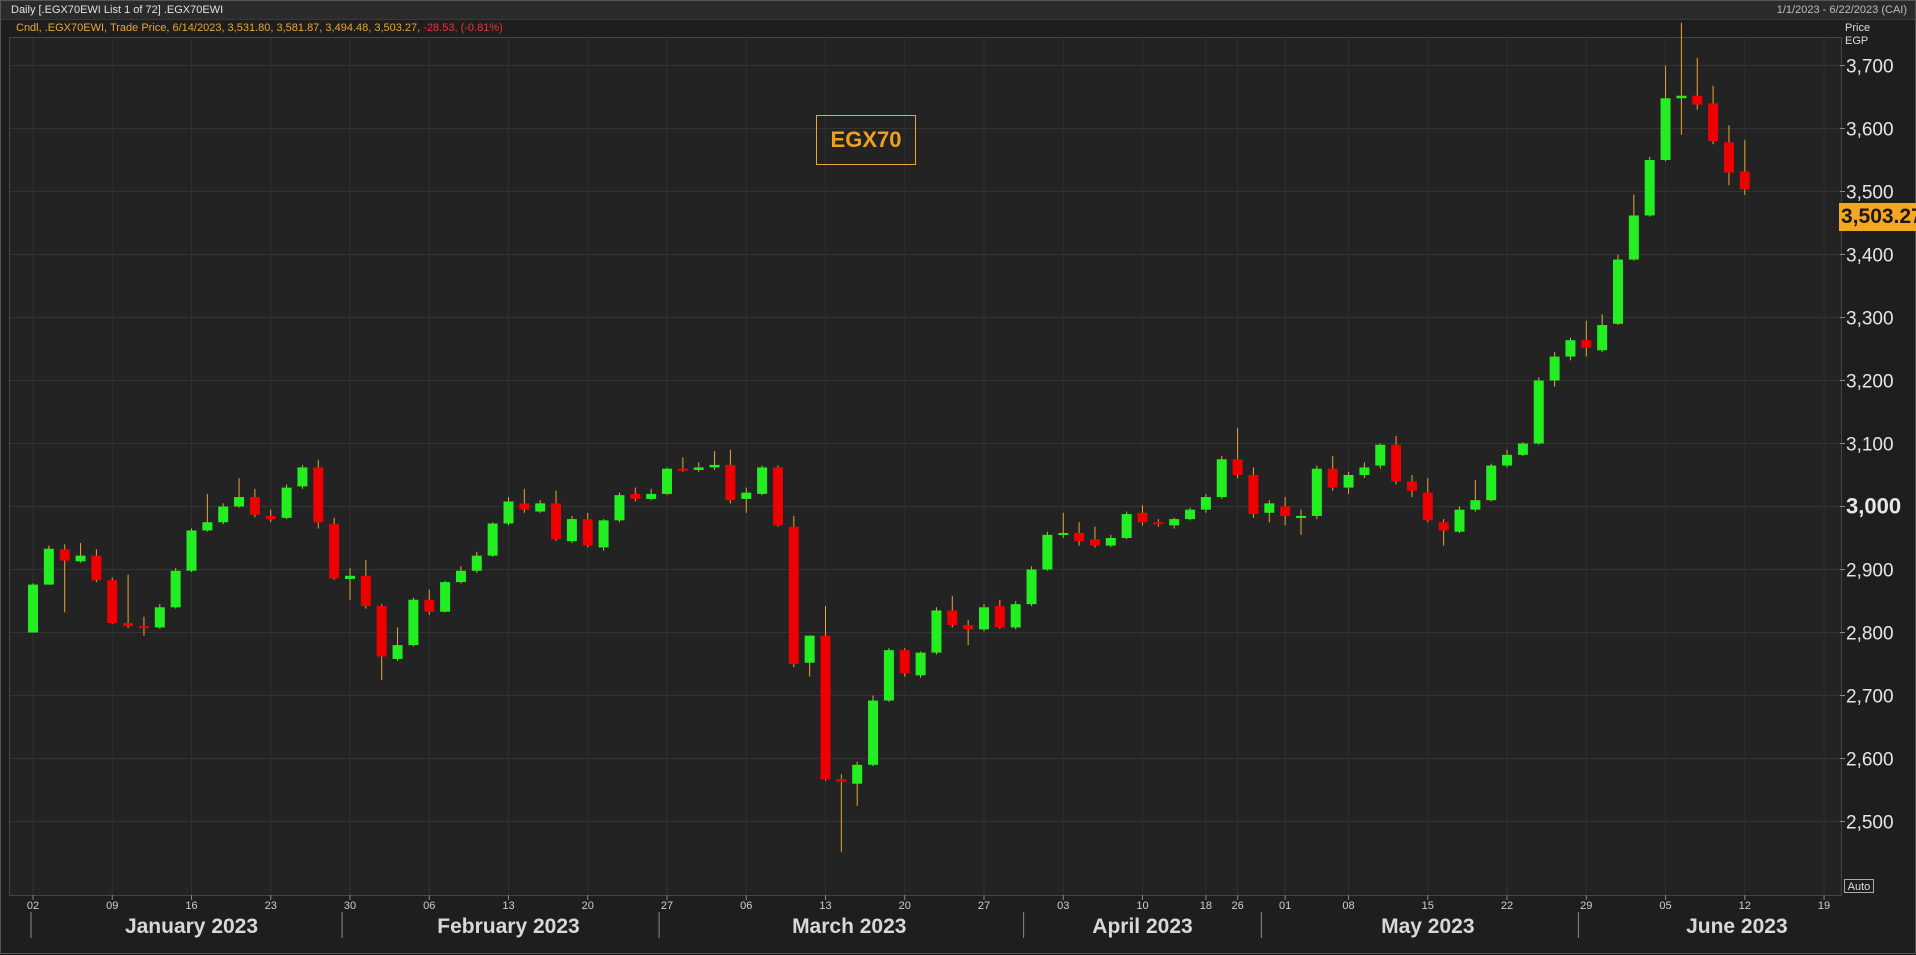  Describe the element at coordinates (1737, 926) in the screenshot. I see `month-label: June 2023` at that location.